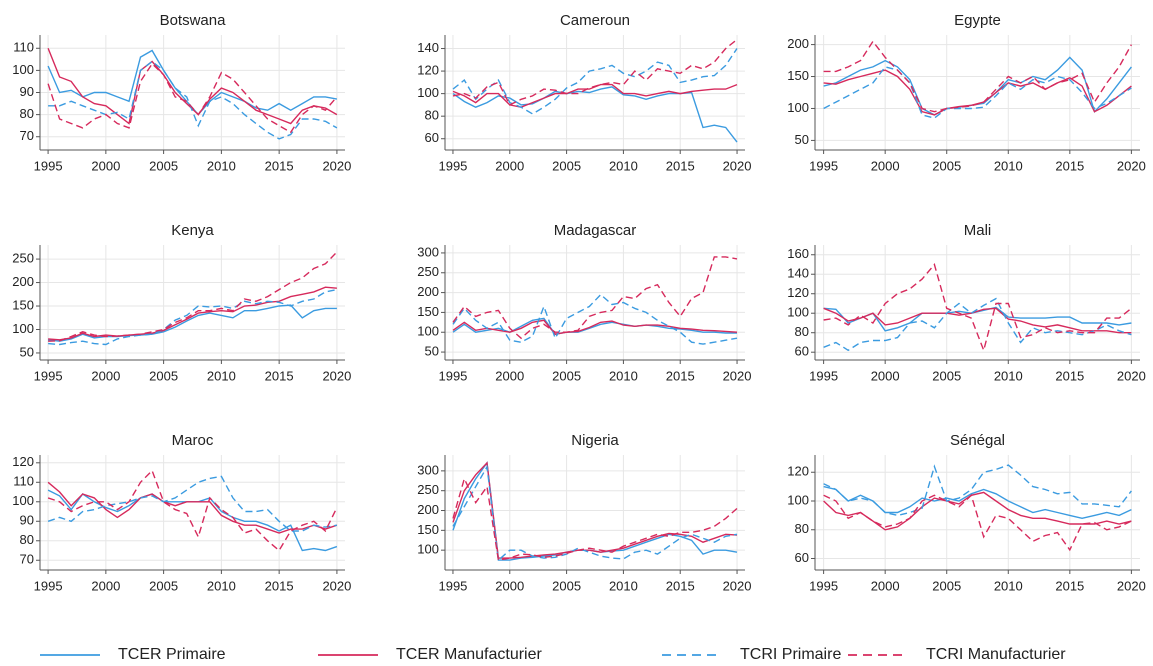 This screenshot has height=666, width=1153. What do you see at coordinates (790, 654) in the screenshot?
I see `legend-label: TCRI Primaire` at bounding box center [790, 654].